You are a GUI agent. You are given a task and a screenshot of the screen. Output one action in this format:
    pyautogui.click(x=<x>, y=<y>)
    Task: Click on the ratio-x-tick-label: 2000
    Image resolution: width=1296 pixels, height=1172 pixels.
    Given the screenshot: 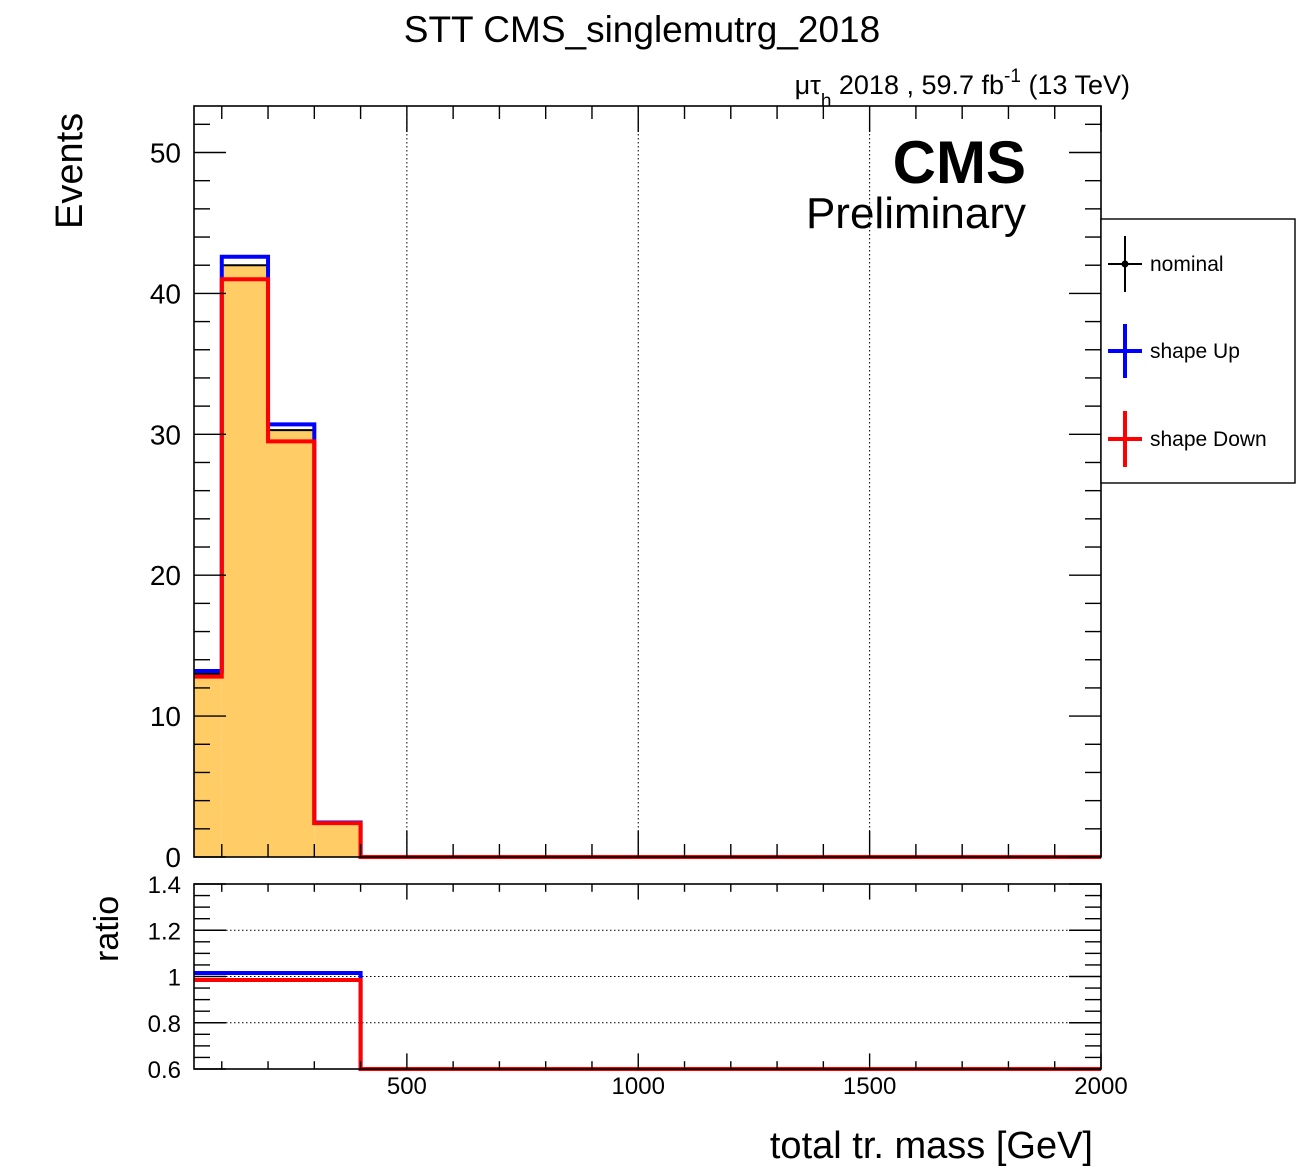 What is the action you would take?
    pyautogui.click(x=1100, y=1086)
    